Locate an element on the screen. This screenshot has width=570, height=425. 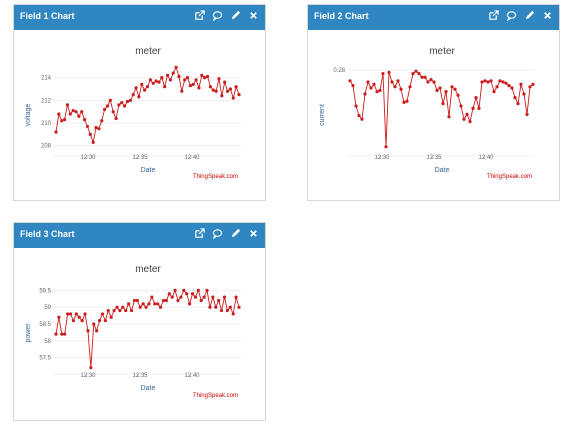
external-link-icon is located at coordinates (199, 233).